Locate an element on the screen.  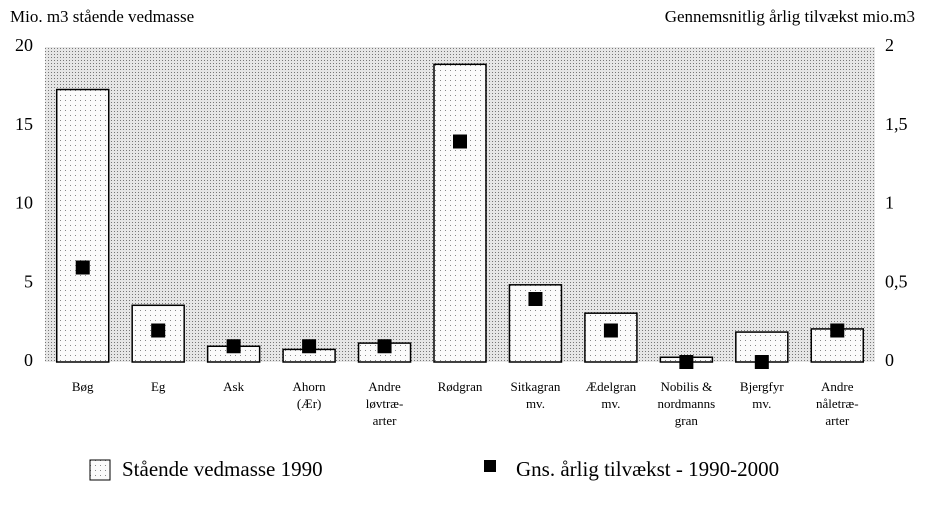
y2ticks-label: 2 is located at coordinates (889, 45).